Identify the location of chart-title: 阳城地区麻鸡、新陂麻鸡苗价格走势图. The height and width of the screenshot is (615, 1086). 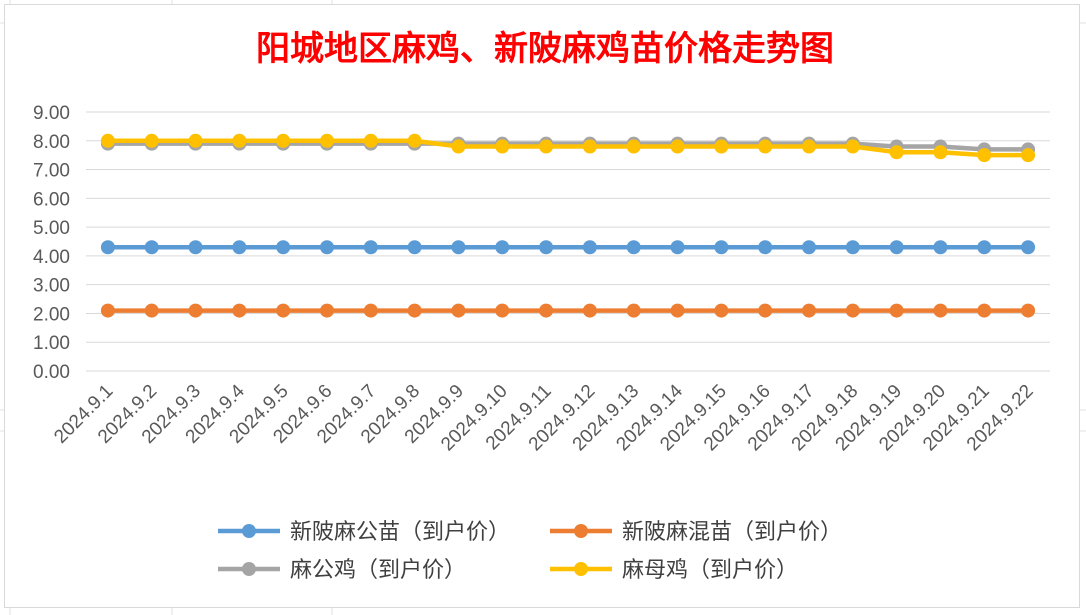
(545, 49).